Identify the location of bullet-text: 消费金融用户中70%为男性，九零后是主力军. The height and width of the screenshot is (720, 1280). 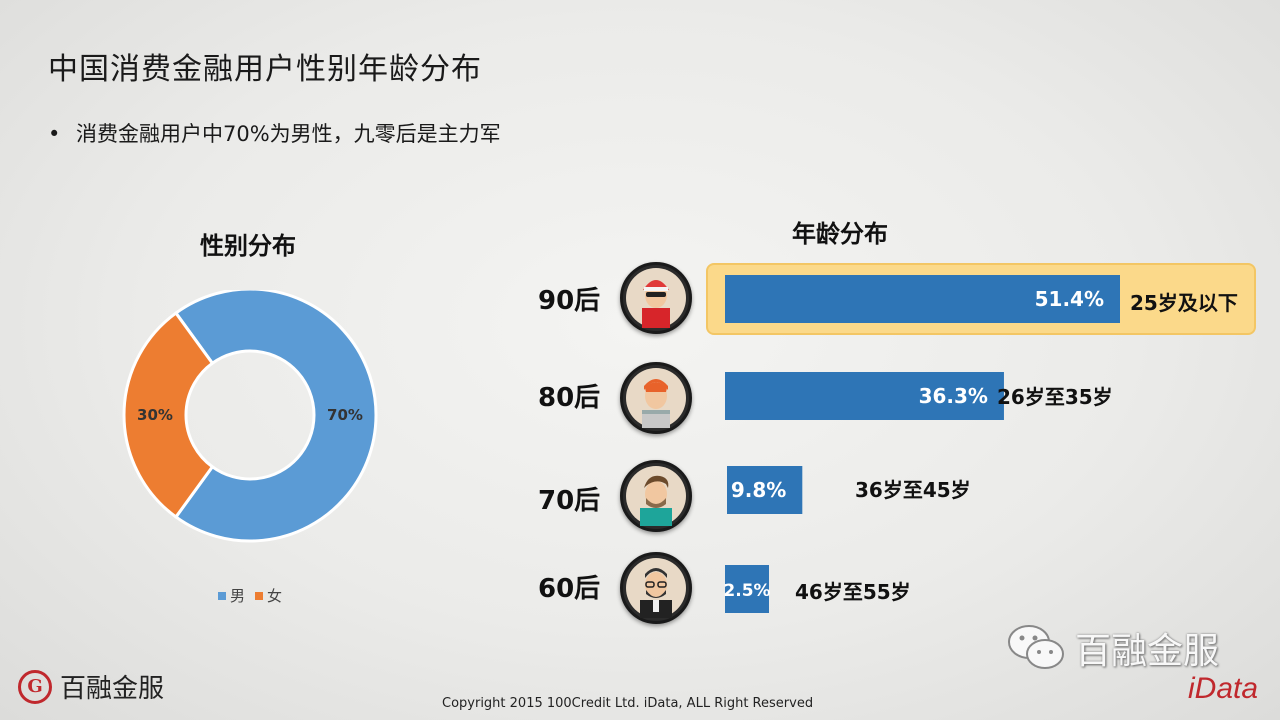
(288, 134).